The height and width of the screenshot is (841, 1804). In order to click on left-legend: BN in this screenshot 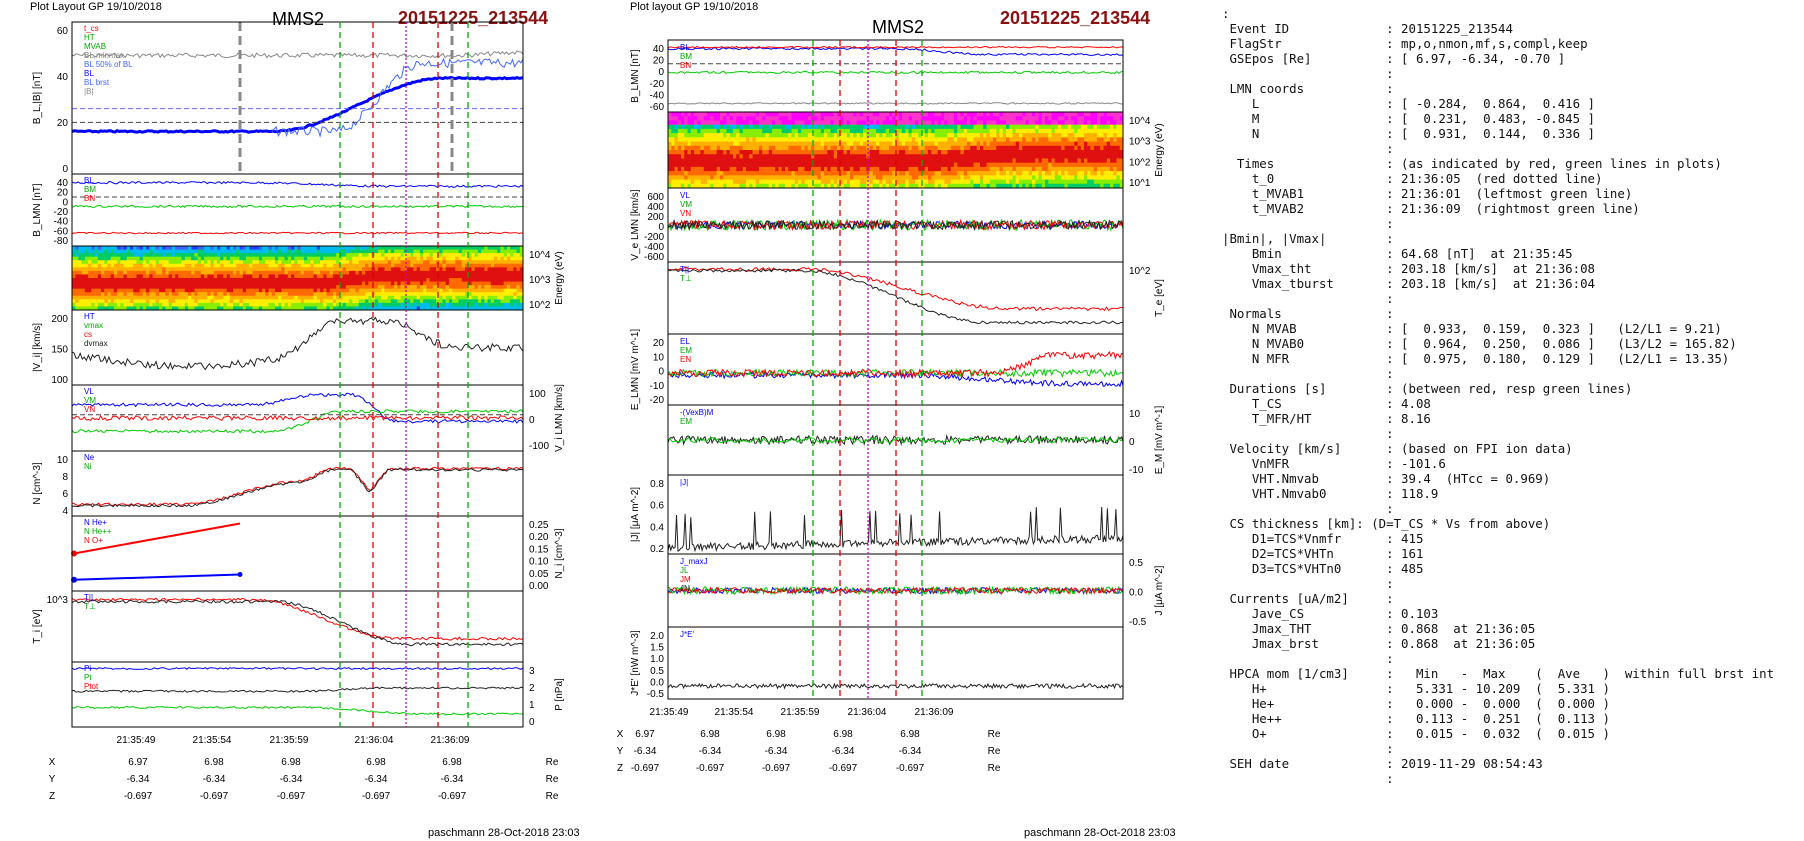, I will do `click(89, 198)`.